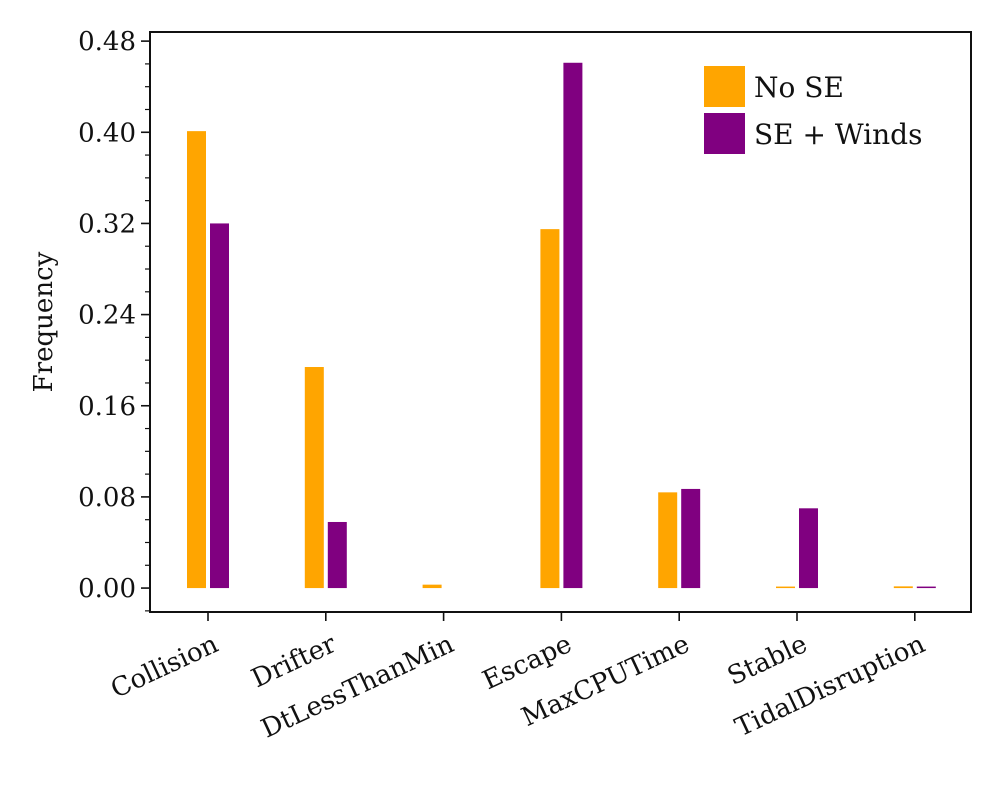 This screenshot has width=1006, height=802. What do you see at coordinates (767, 660) in the screenshot?
I see `x-tick-label: Stable` at bounding box center [767, 660].